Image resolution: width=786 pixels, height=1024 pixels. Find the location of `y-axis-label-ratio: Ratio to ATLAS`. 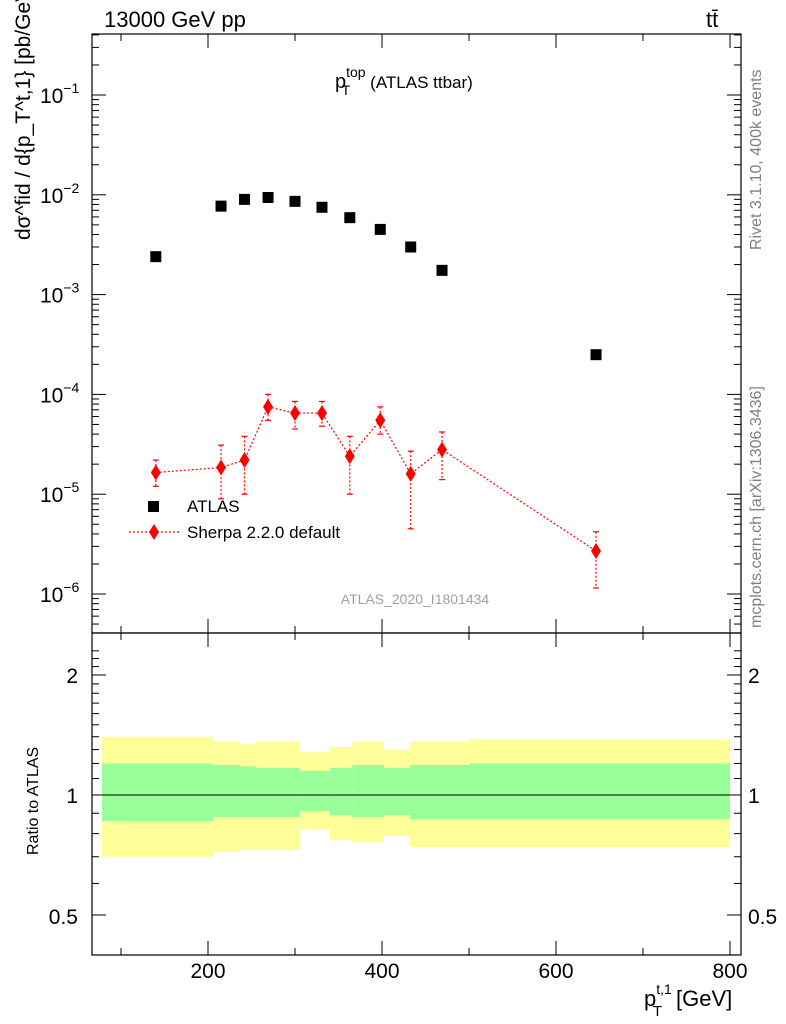

y-axis-label-ratio: Ratio to ATLAS is located at coordinates (33, 801).